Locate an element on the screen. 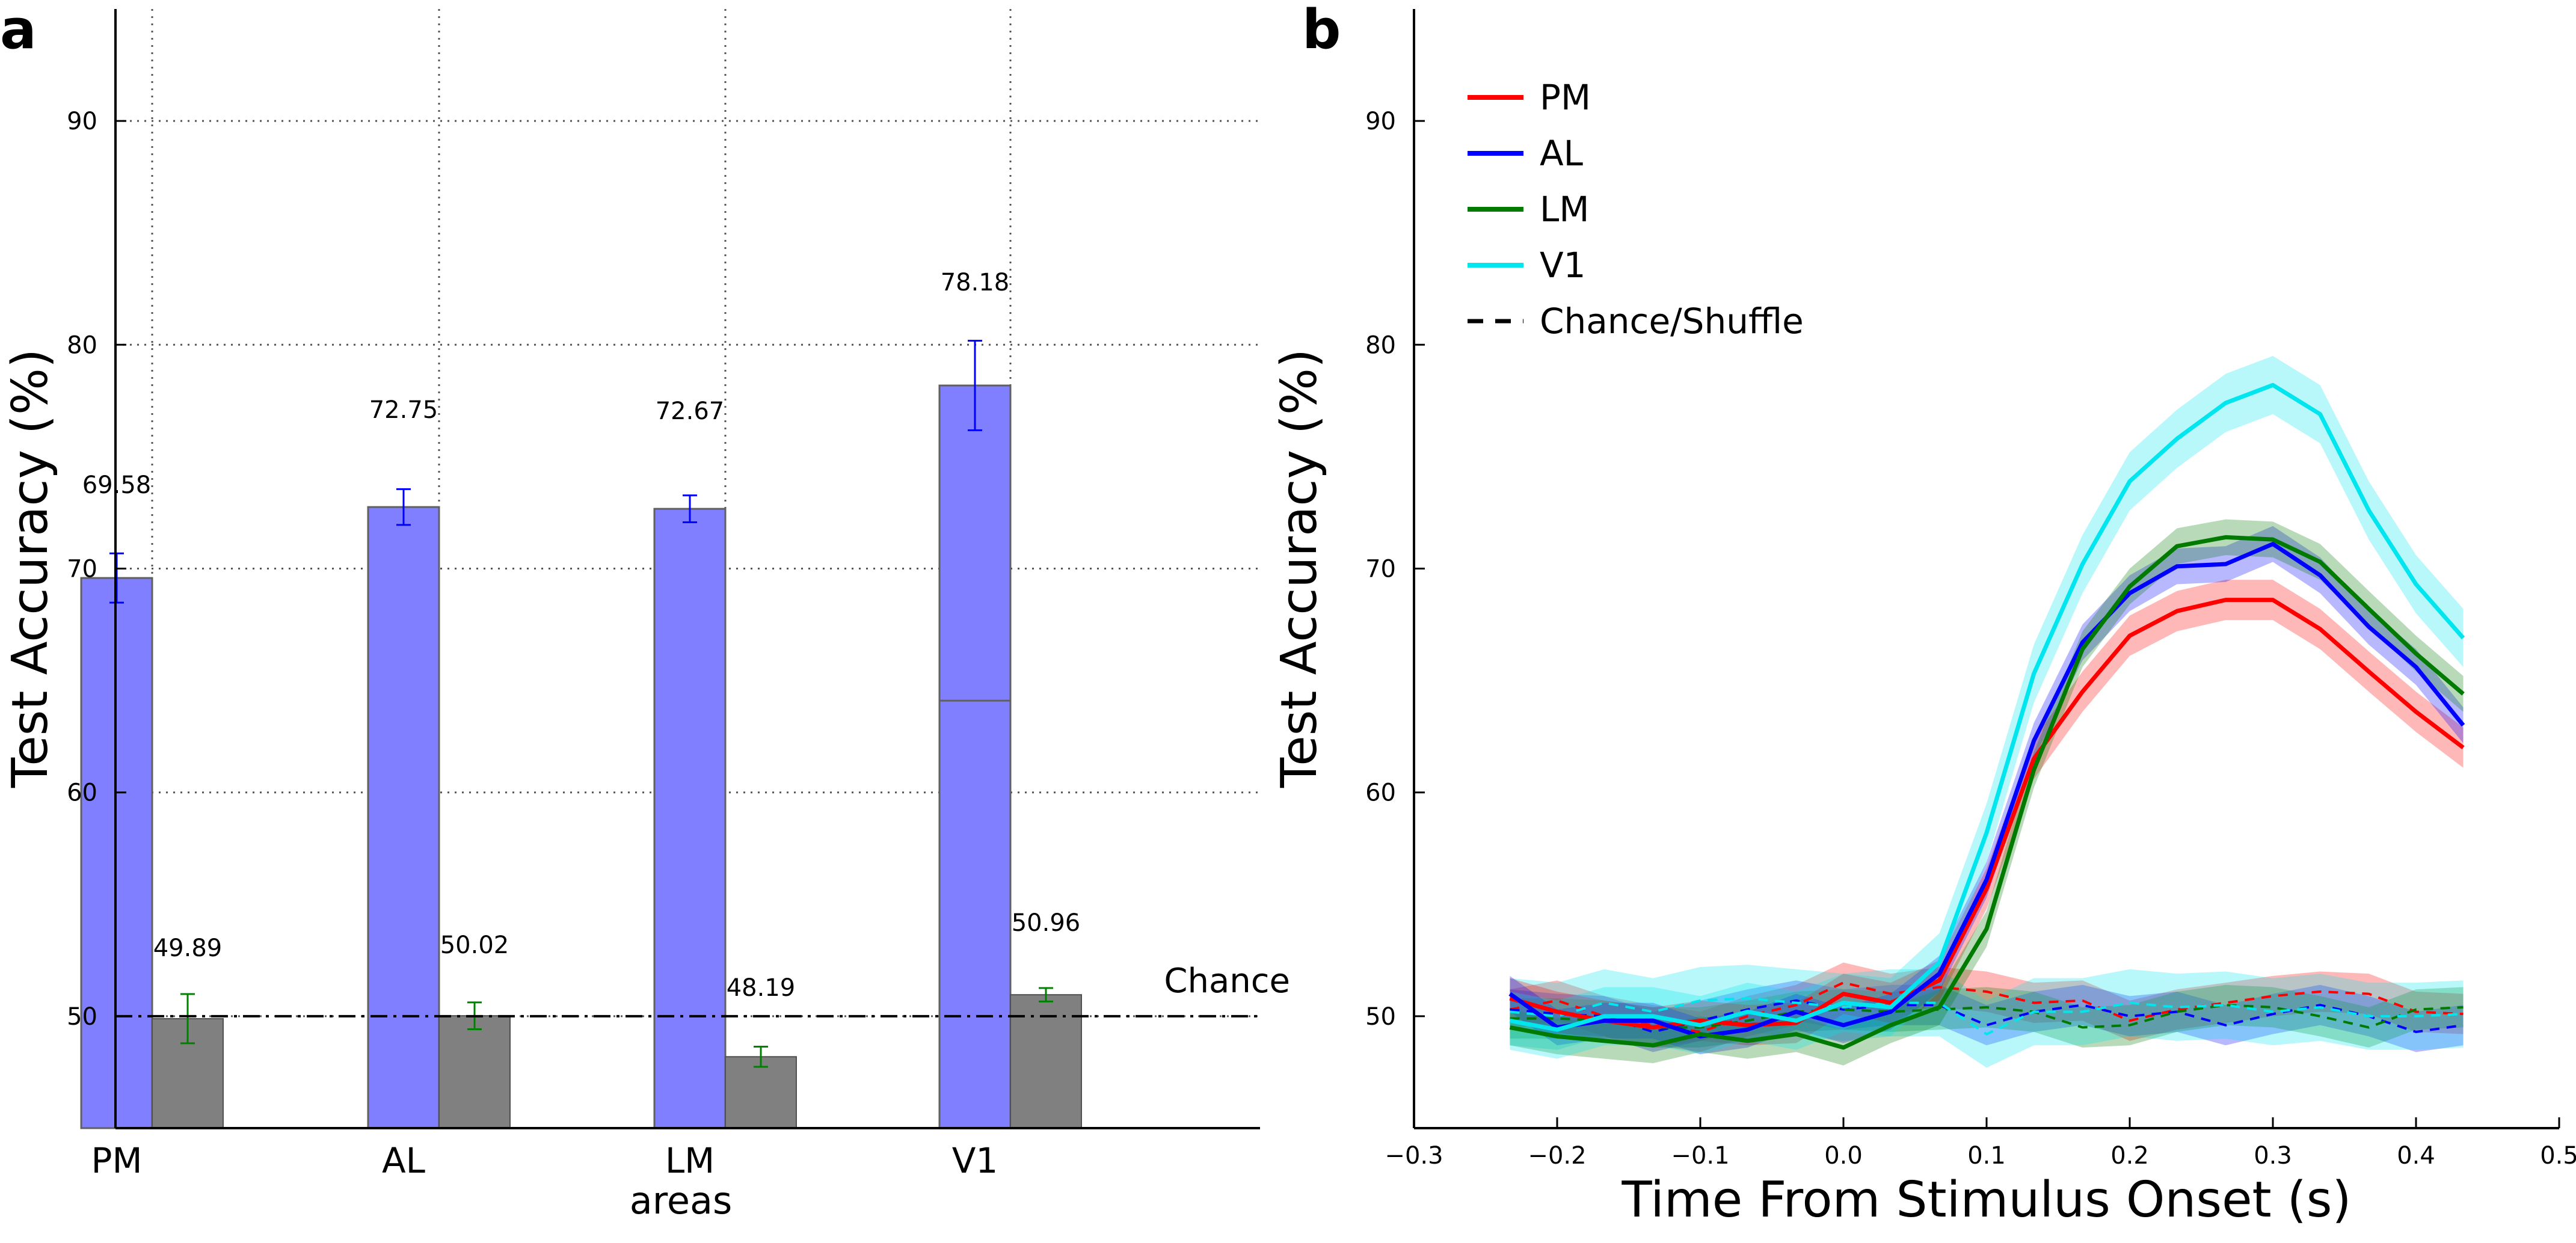  x-tick-label-PM: PM is located at coordinates (116, 1160).